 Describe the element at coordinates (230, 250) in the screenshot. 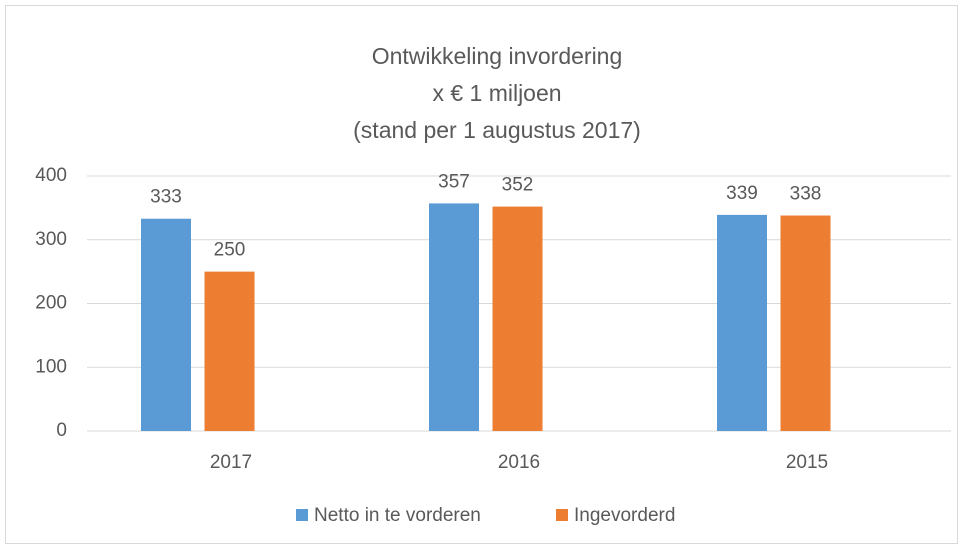

I see `data-label: 250` at that location.